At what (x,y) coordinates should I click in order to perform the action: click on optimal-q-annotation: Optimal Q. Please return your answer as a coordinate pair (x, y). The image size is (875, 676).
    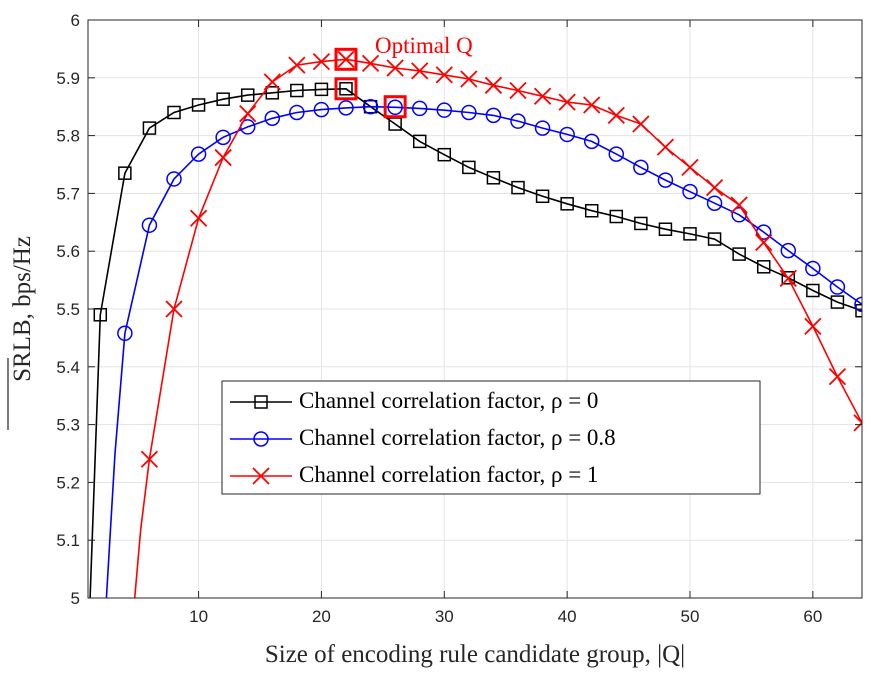
    Looking at the image, I should click on (424, 45).